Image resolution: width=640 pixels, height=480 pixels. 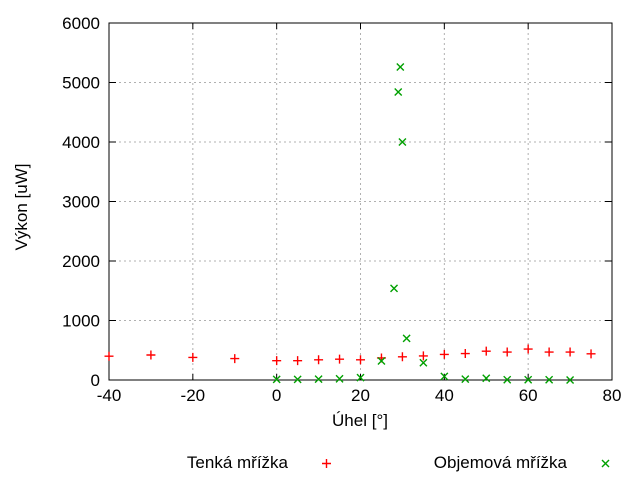 What do you see at coordinates (360, 420) in the screenshot?
I see `x-axis-title: Úhel [°]` at bounding box center [360, 420].